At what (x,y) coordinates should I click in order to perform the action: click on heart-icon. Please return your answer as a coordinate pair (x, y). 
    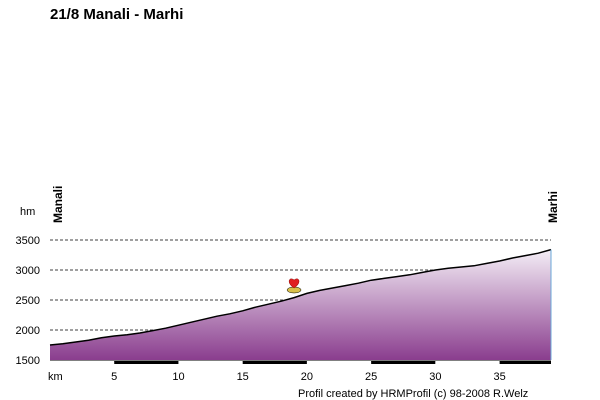
    Looking at the image, I should click on (294, 286).